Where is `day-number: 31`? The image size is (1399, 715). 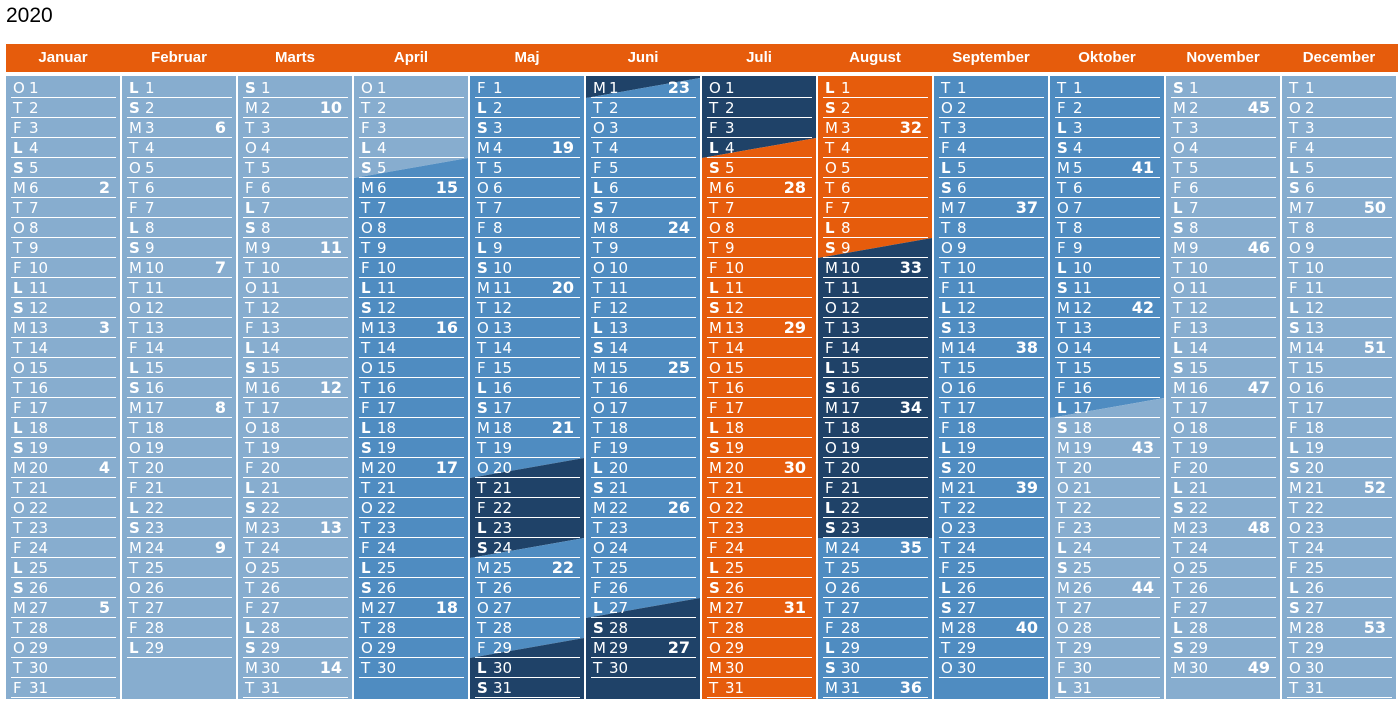
day-number: 31 is located at coordinates (271, 688).